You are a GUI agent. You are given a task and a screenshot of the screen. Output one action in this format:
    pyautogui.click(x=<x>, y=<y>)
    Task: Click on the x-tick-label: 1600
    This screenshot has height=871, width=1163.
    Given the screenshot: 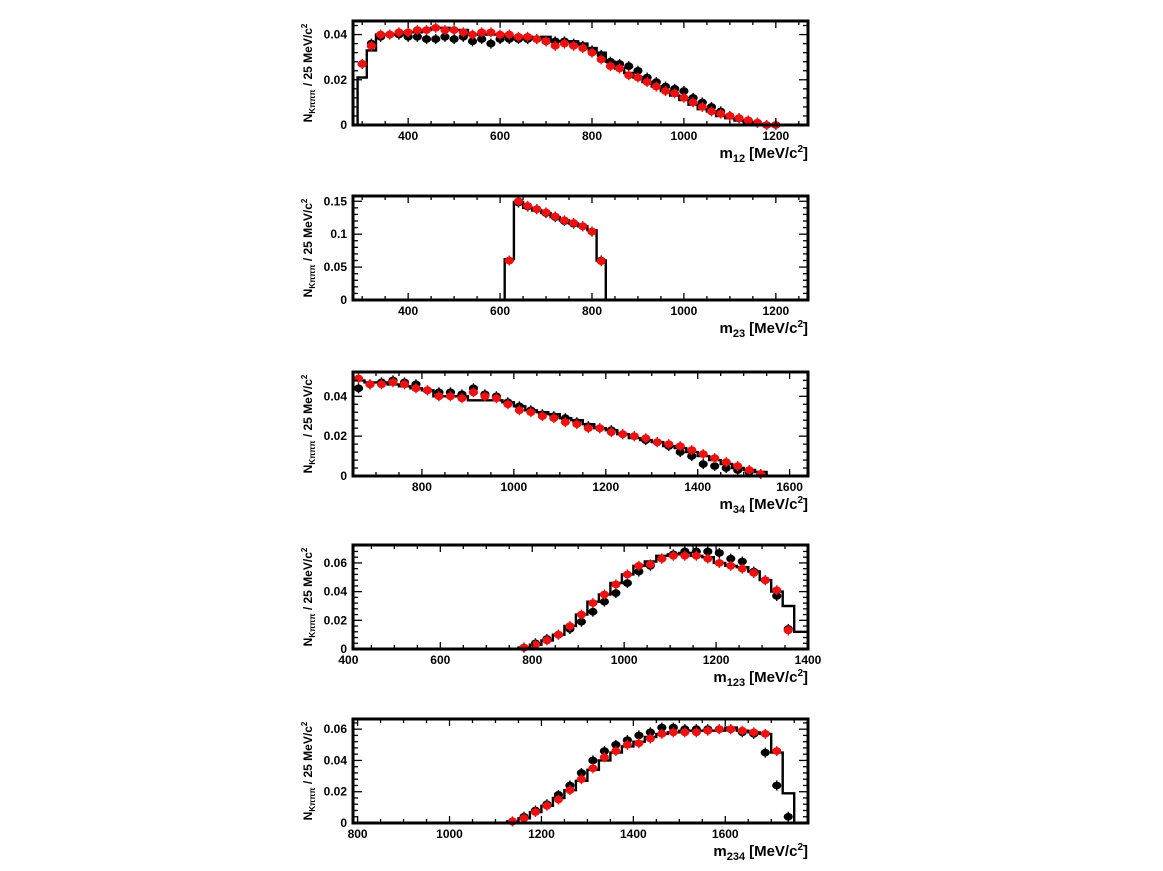 What is the action you would take?
    pyautogui.click(x=789, y=487)
    